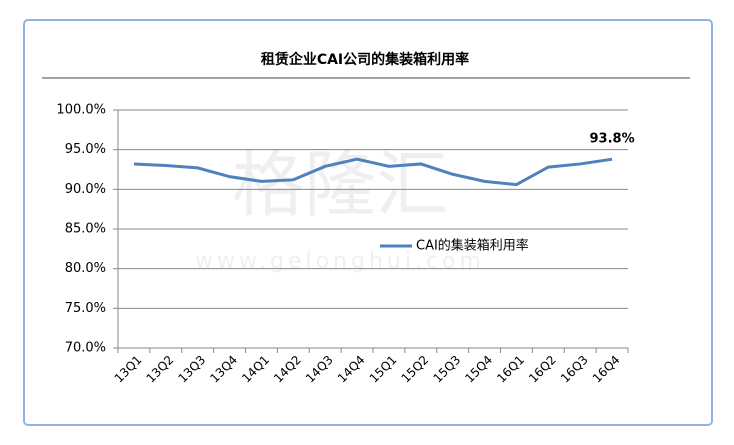 The height and width of the screenshot is (445, 734). What do you see at coordinates (472, 246) in the screenshot?
I see `legend-label: CAI的集装箱利用率` at bounding box center [472, 246].